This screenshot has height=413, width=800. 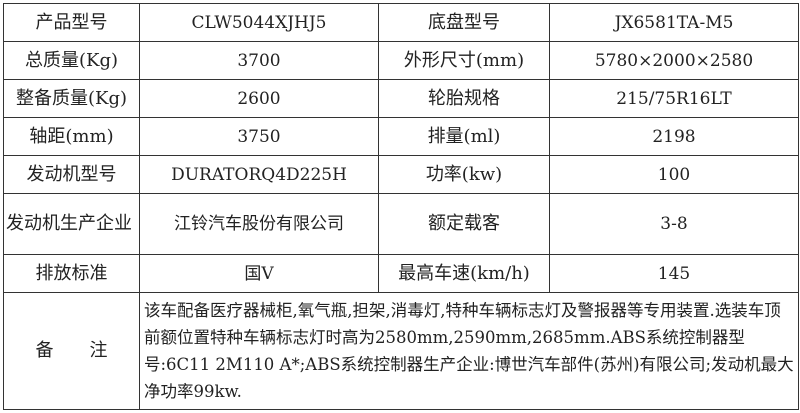 I want to click on spec-label: 发动机生产企业, so click(x=71, y=224).